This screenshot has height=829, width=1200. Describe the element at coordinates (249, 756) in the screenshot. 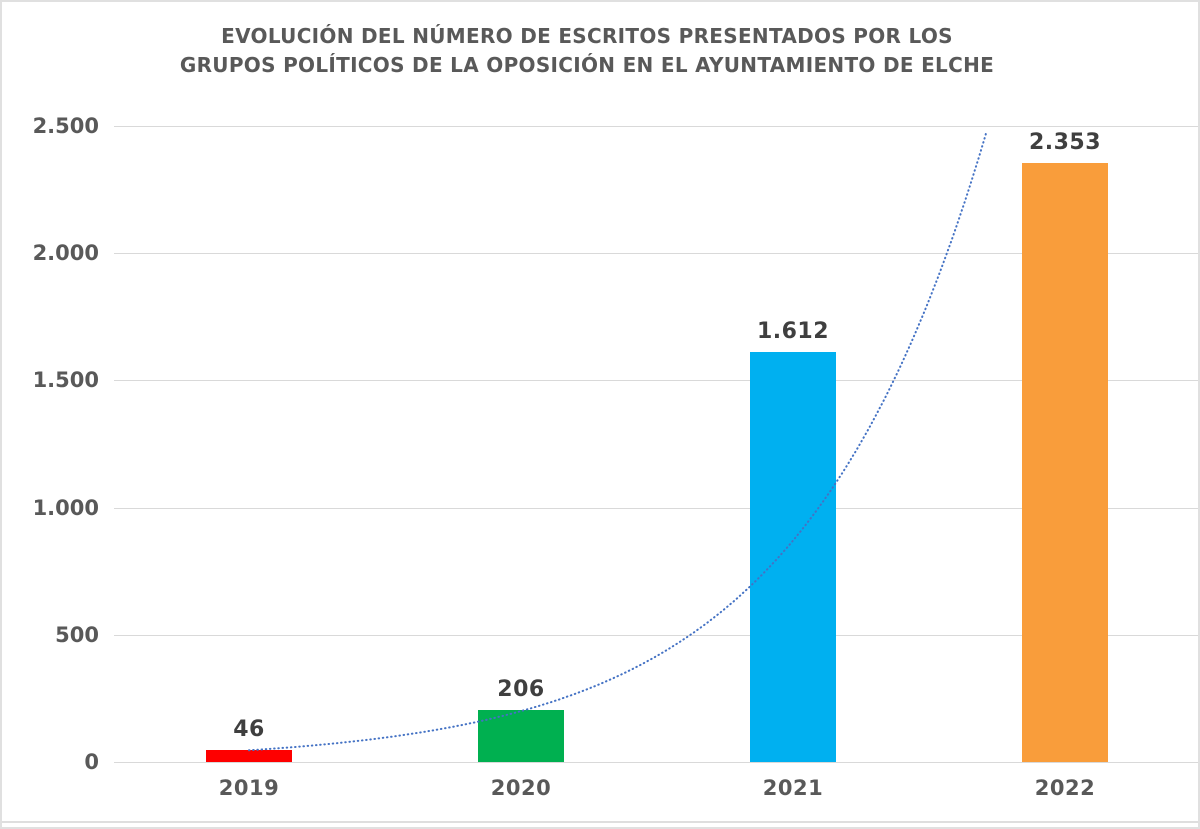

I see `bar-2019` at that location.